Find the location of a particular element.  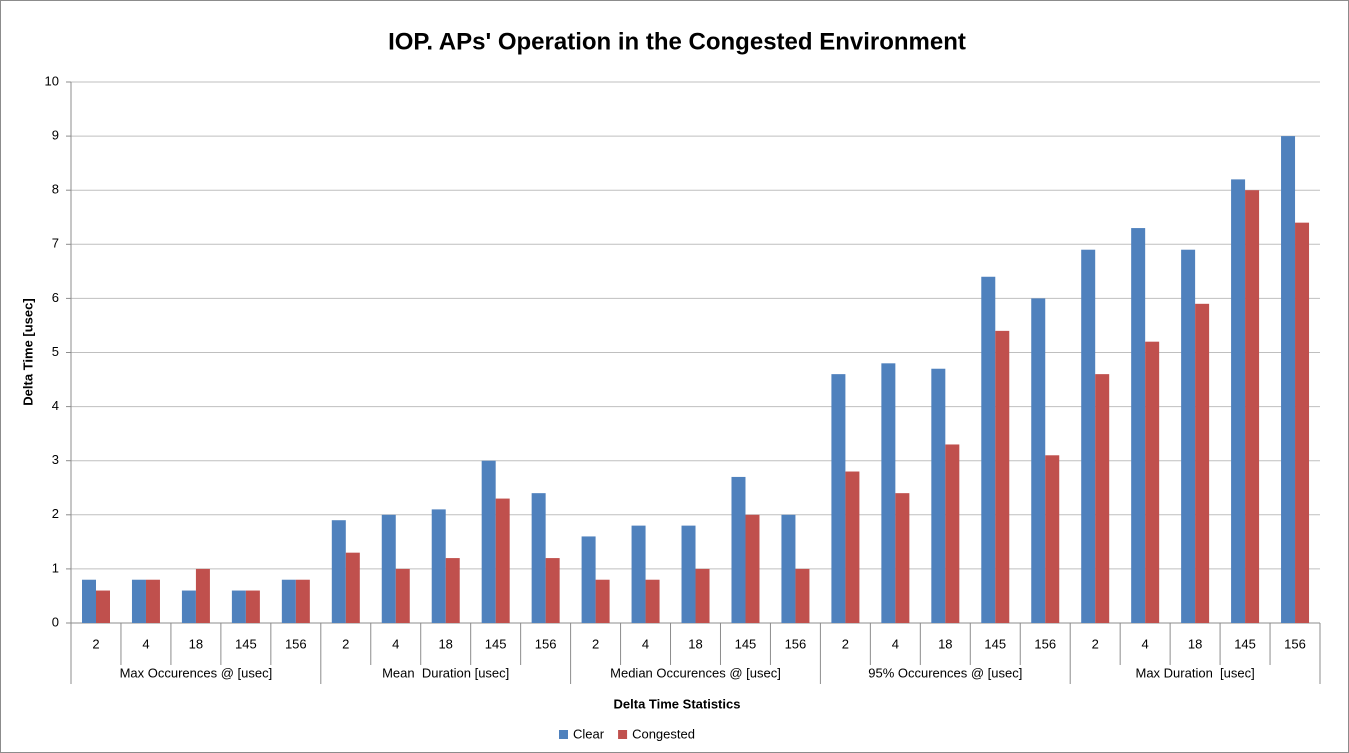

y-tick-label: 0 is located at coordinates (55, 621).